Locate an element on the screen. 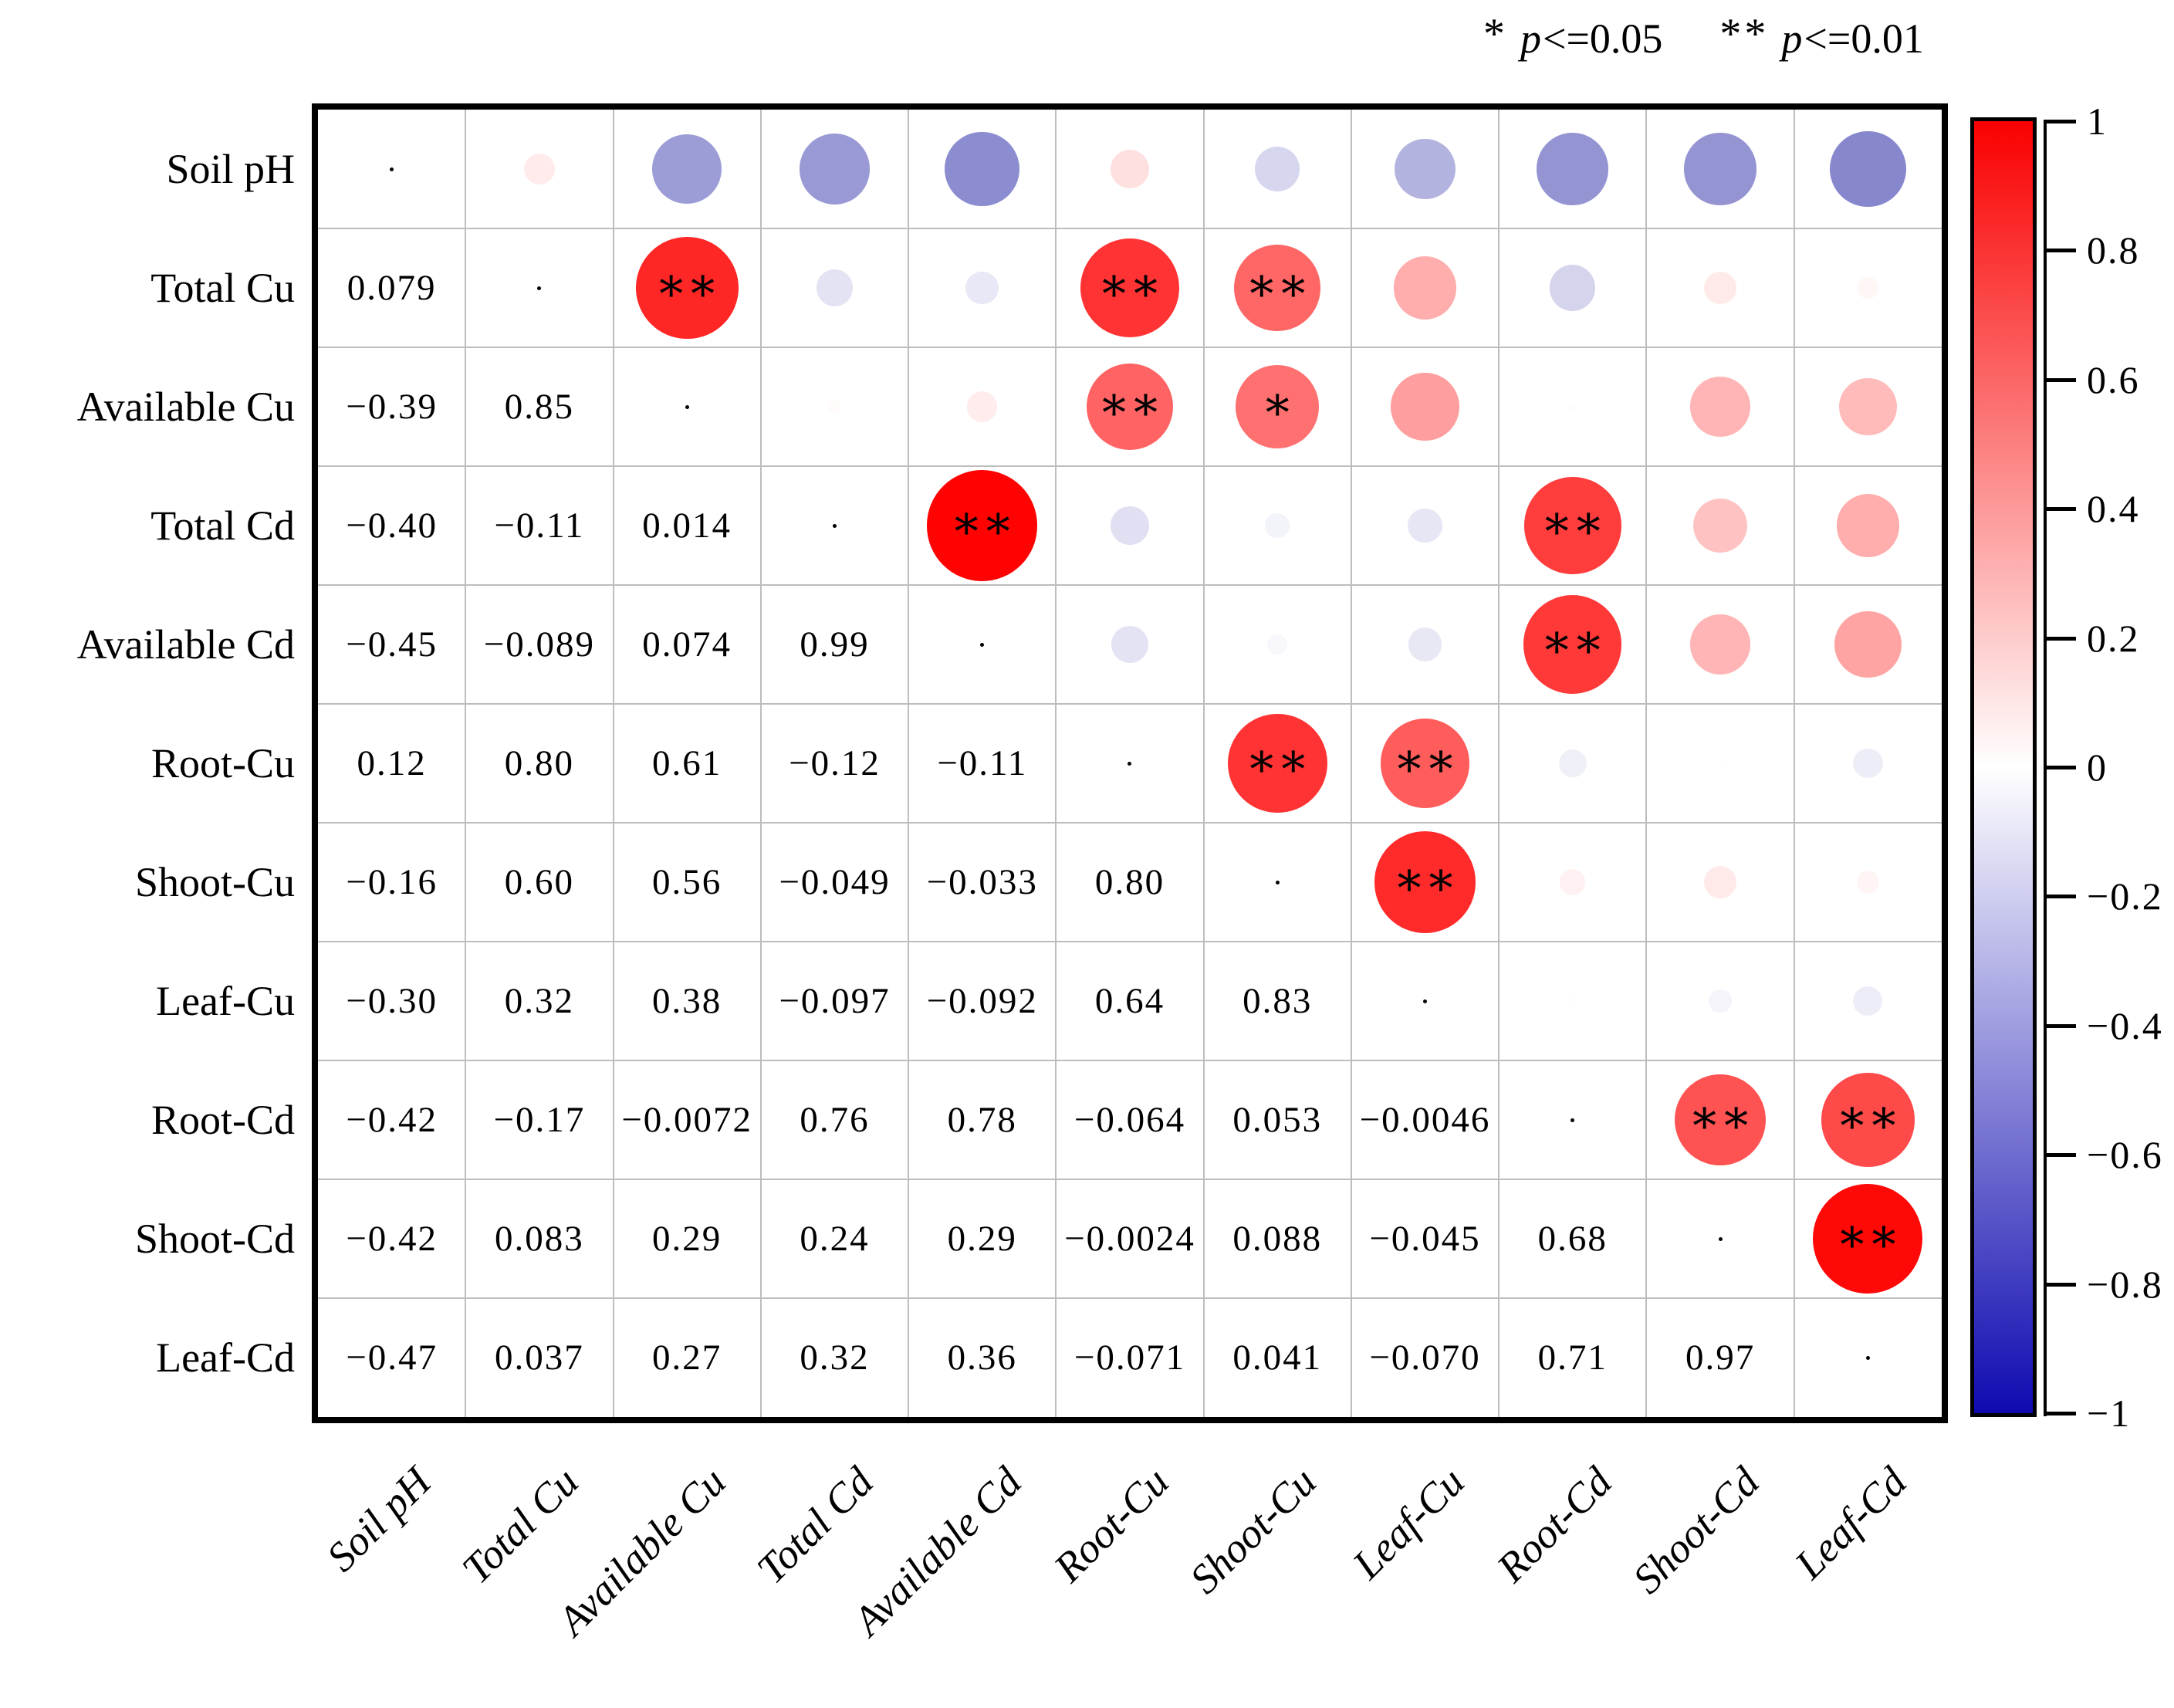 The image size is (2174, 1708). matrix-cell: 0.27 is located at coordinates (687, 1357).